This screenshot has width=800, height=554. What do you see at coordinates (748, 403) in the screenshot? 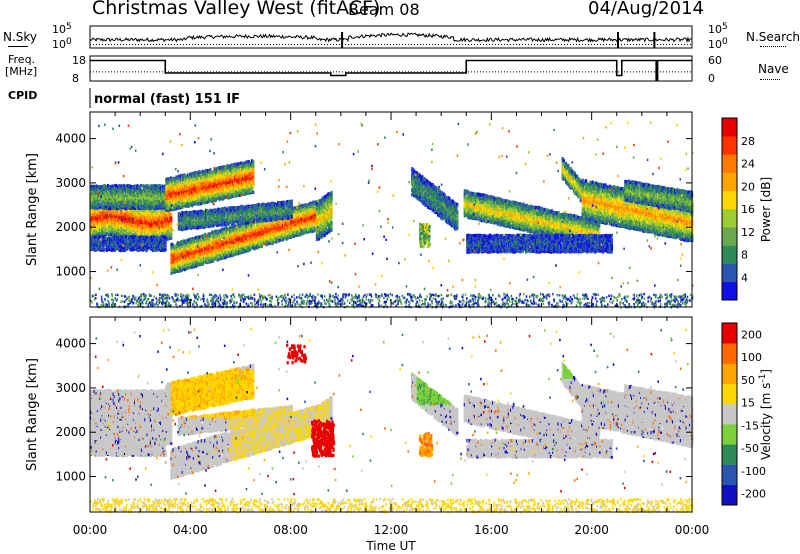
I see `velocity-colorbar-tick-3: 15` at bounding box center [748, 403].